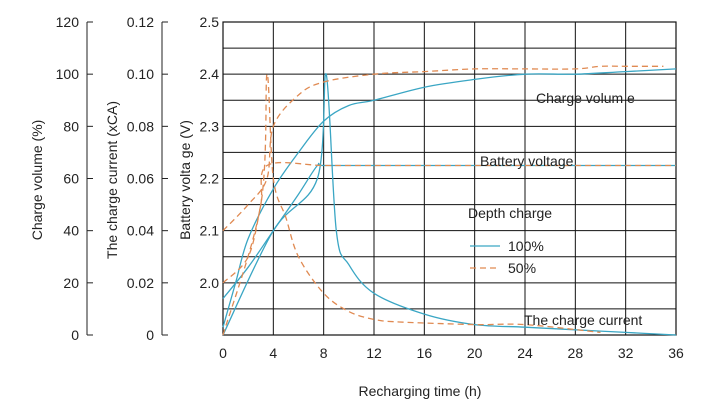 The image size is (712, 405). What do you see at coordinates (68, 22) in the screenshot?
I see `y-tick-label: 120` at bounding box center [68, 22].